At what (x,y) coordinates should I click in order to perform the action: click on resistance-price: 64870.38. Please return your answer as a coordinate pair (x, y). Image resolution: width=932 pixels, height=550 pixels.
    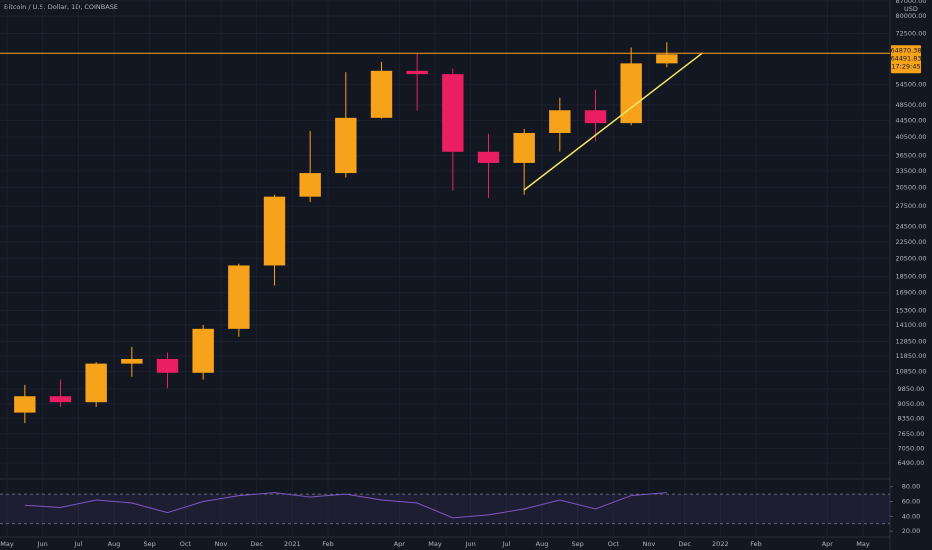
    Looking at the image, I should click on (905, 50).